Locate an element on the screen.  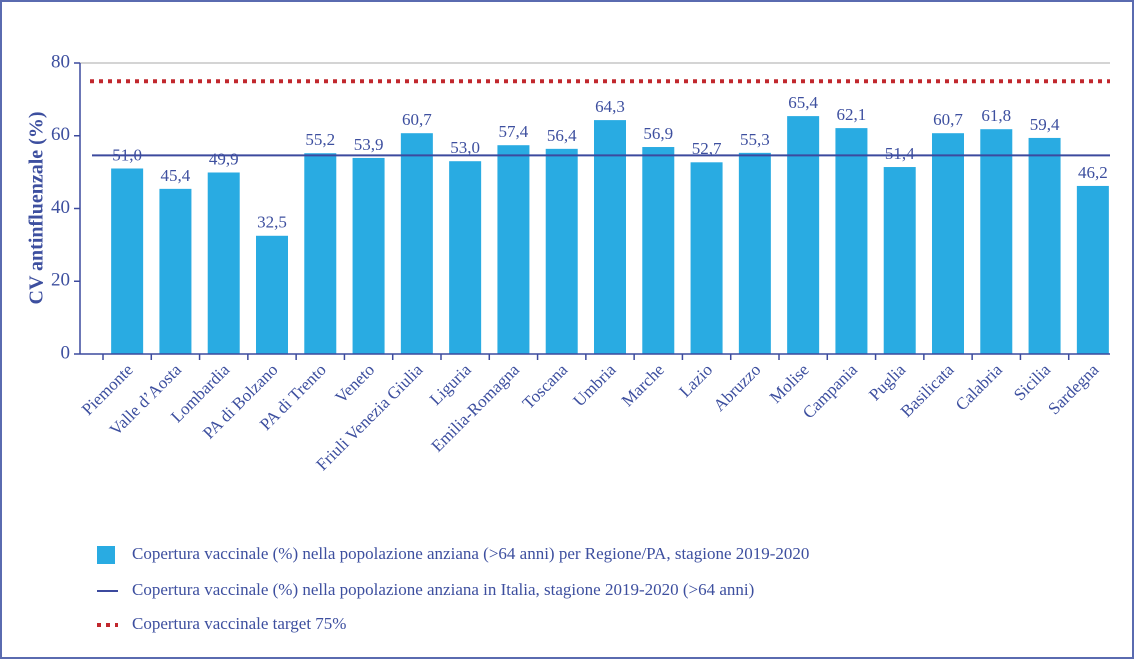
value-label: 57,4 is located at coordinates (514, 131).